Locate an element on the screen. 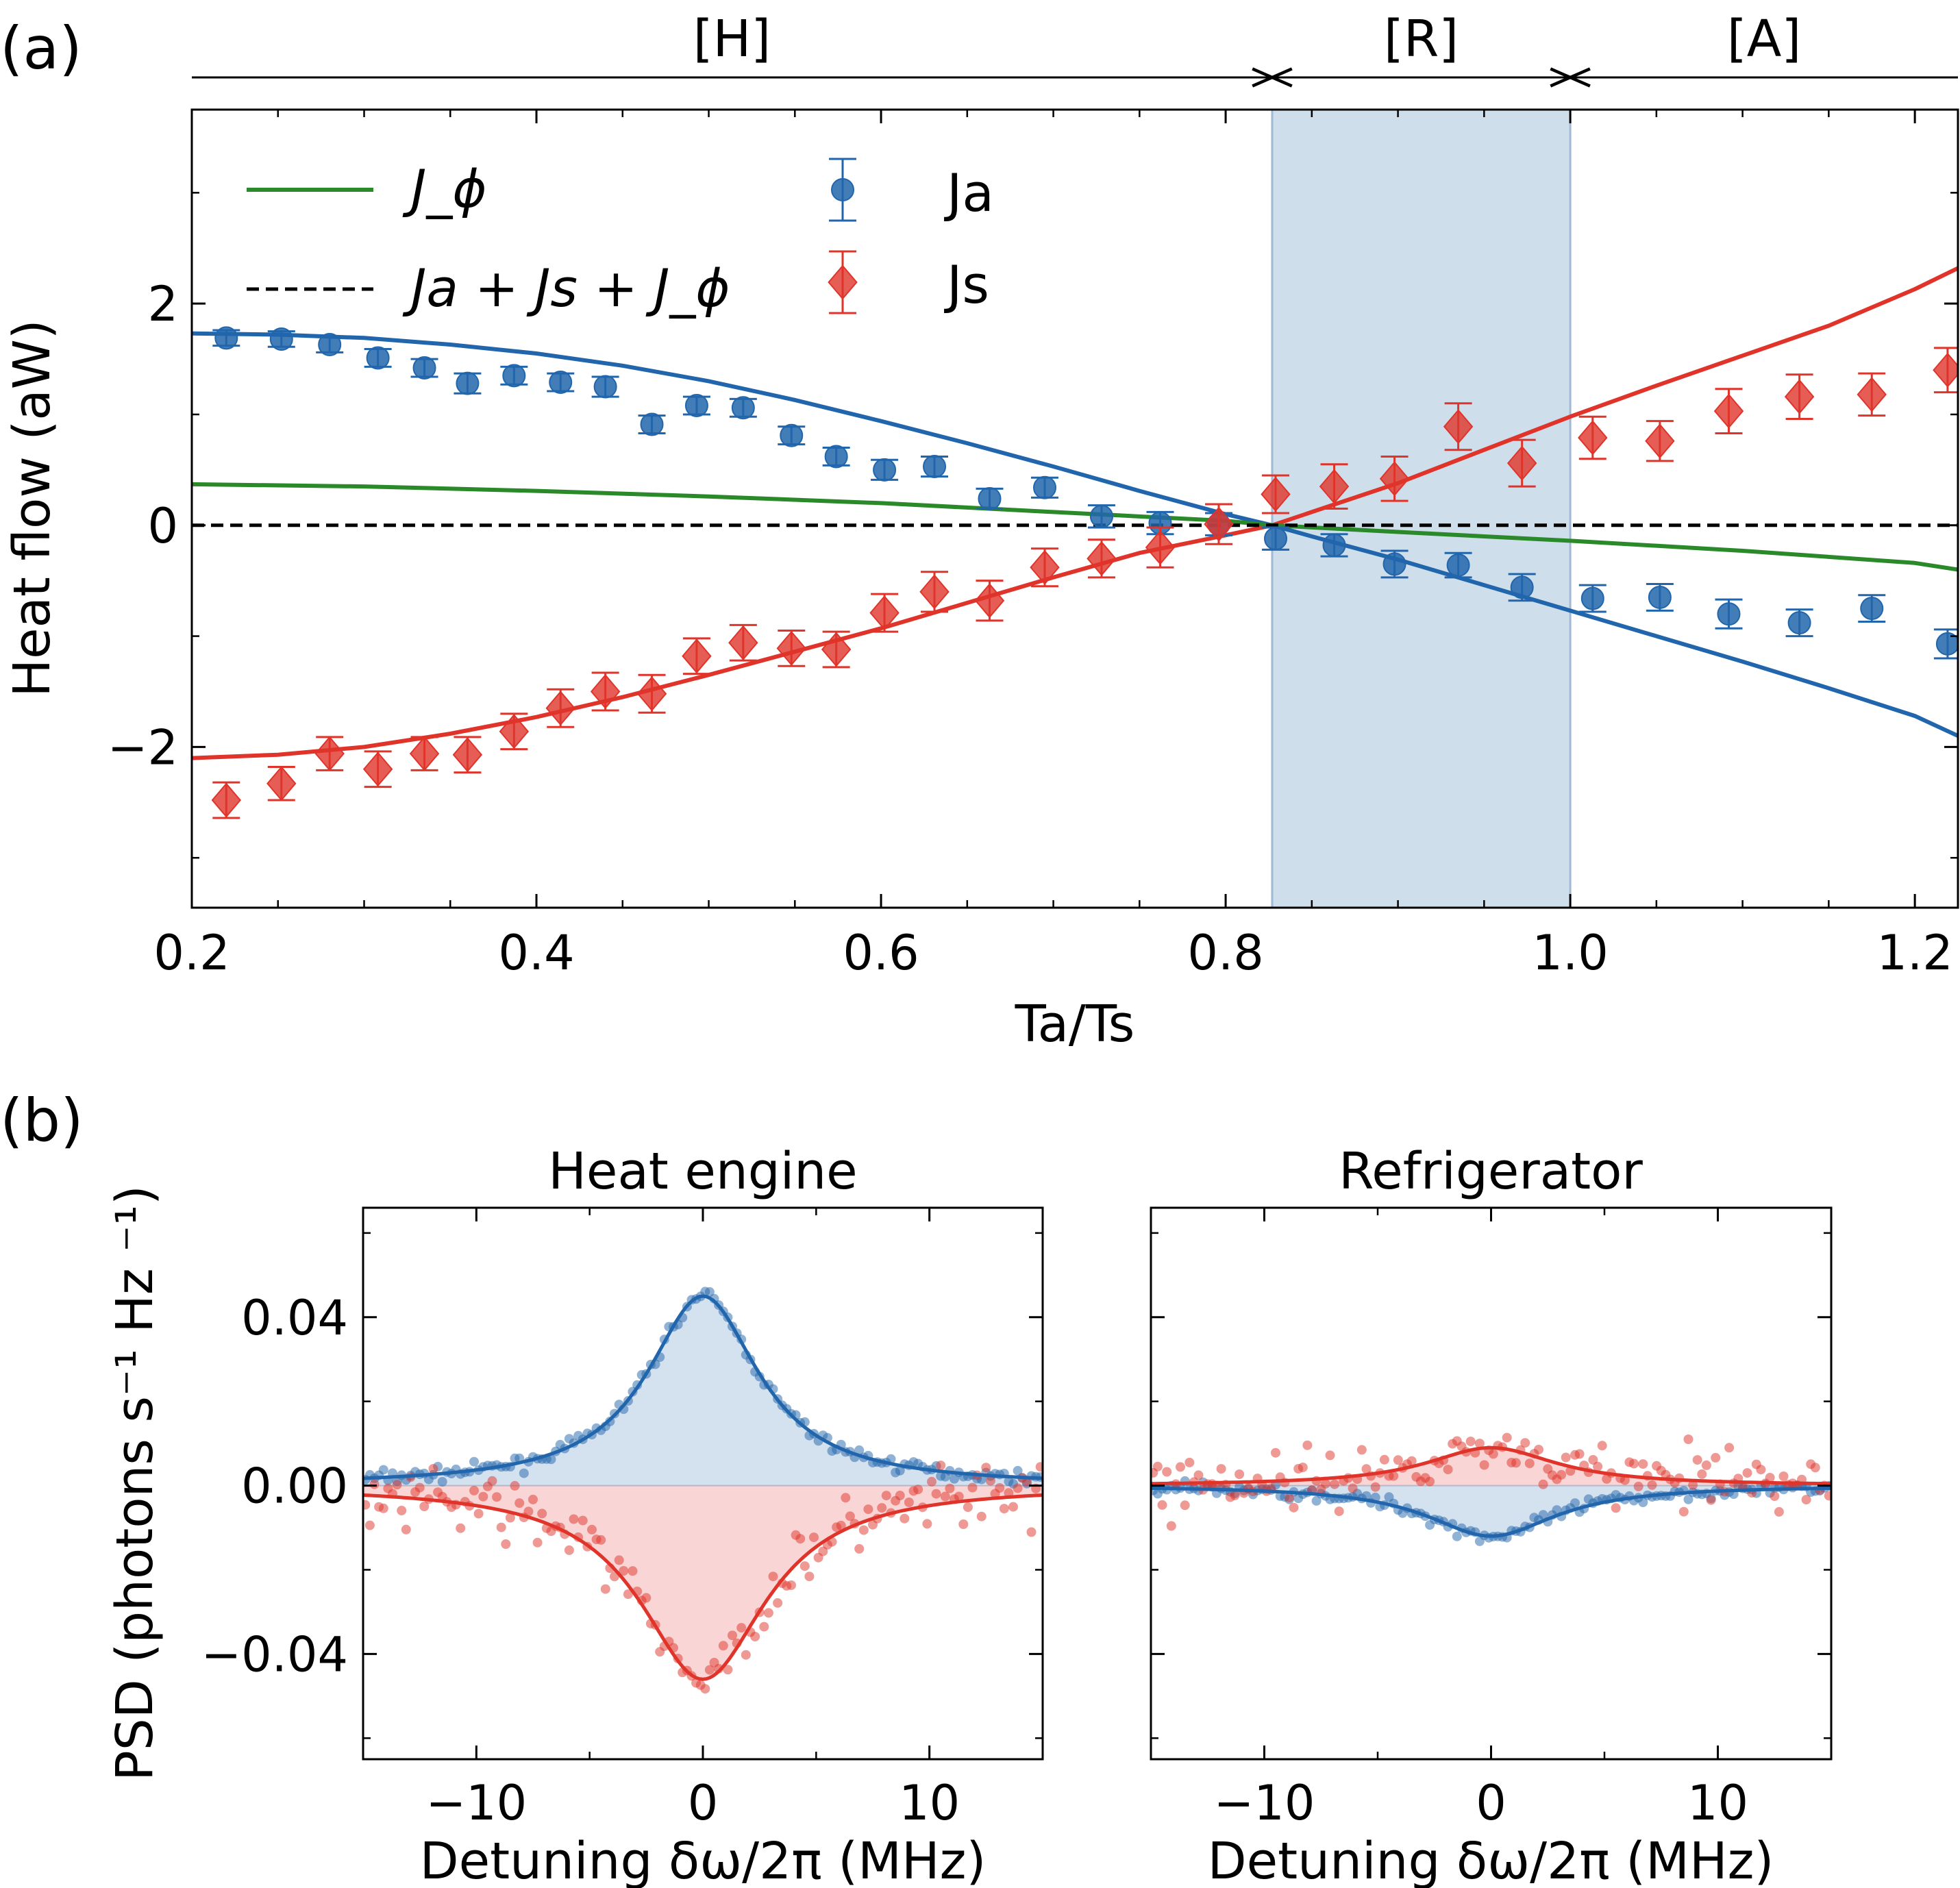 This screenshot has height=1888, width=1960. x-tick-label: 10 is located at coordinates (1718, 1803).